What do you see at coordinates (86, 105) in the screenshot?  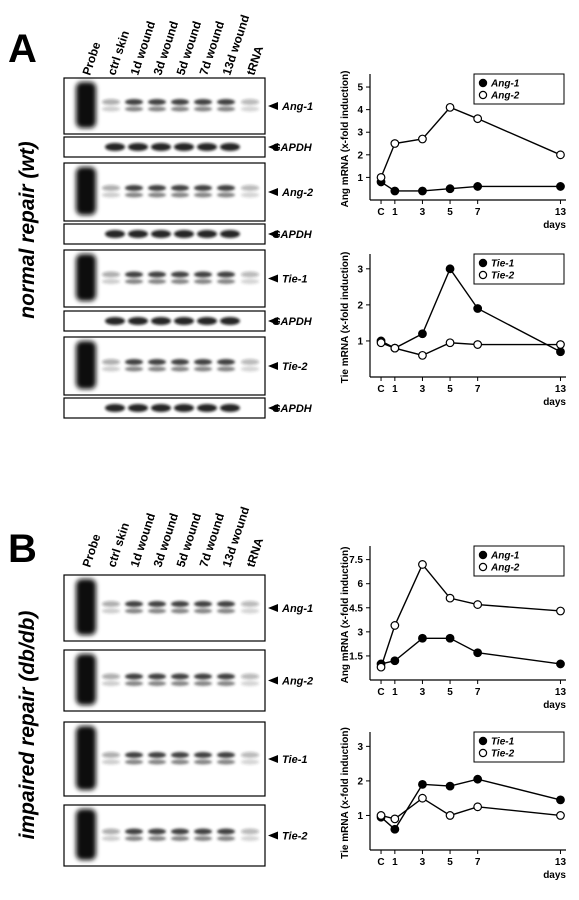 I see `probe-smear` at bounding box center [86, 105].